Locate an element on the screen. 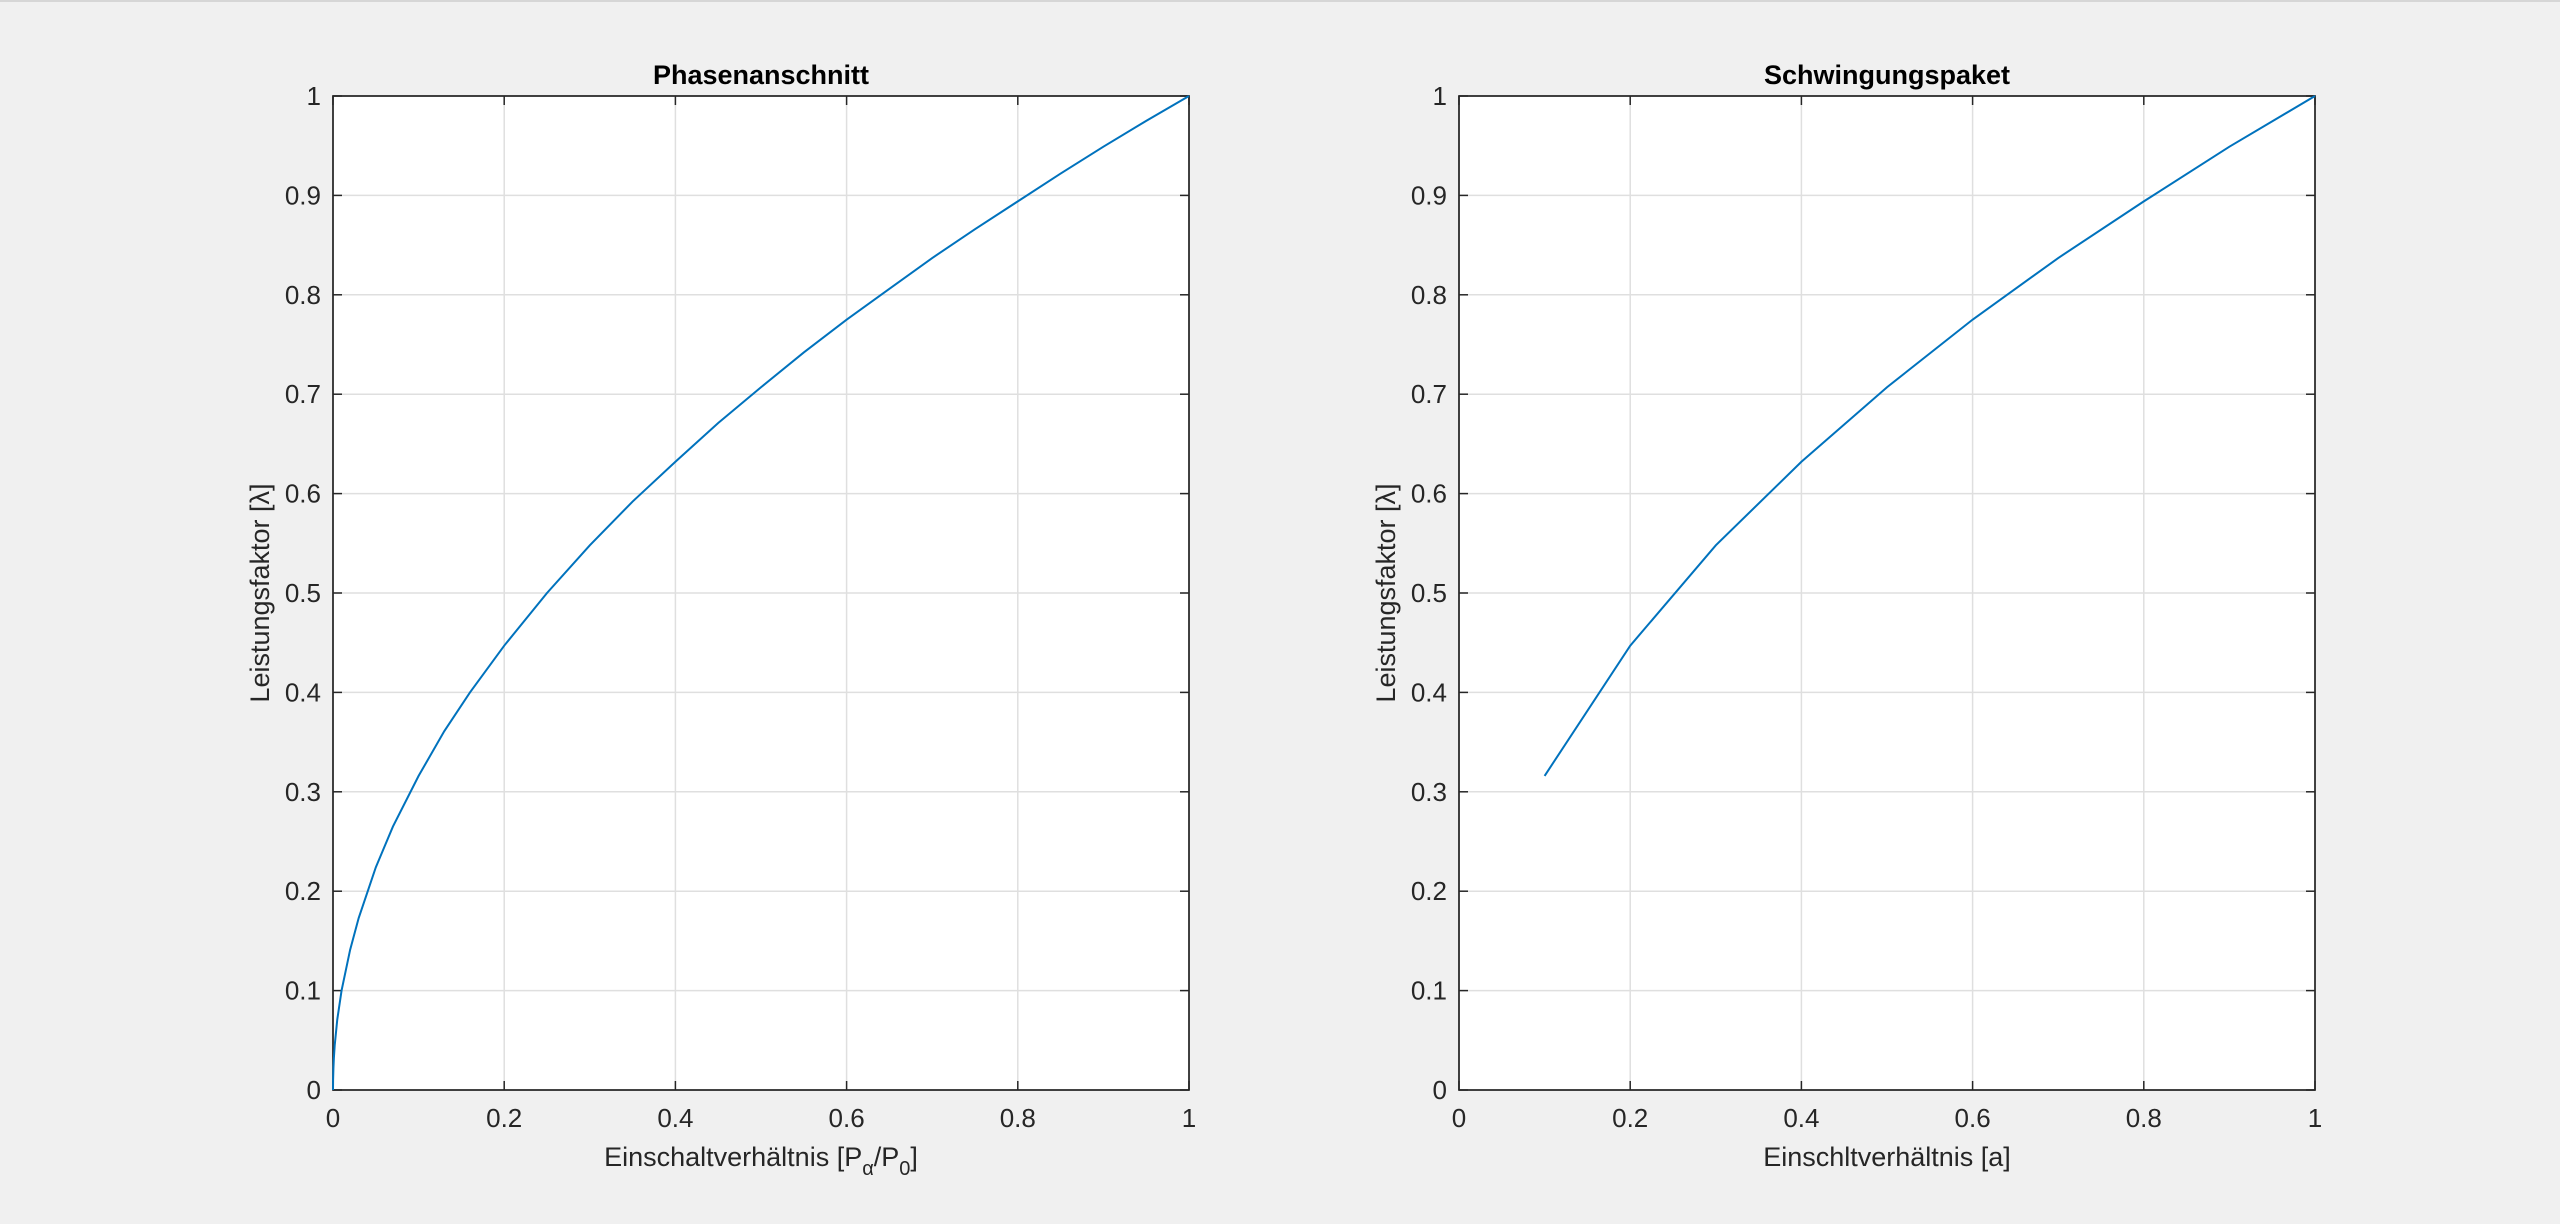 The image size is (2560, 1224). x-axis-label: Einschaltverhältnis [Pα/P0] is located at coordinates (761, 1161).